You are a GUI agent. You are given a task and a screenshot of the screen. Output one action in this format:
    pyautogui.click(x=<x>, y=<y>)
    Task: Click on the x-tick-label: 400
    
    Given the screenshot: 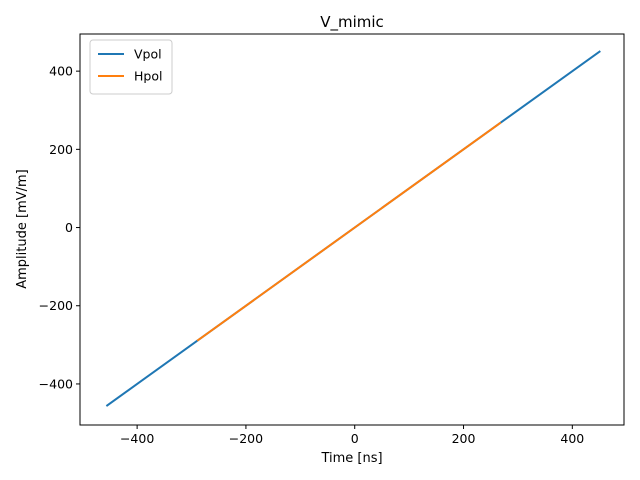 What is the action you would take?
    pyautogui.click(x=572, y=438)
    